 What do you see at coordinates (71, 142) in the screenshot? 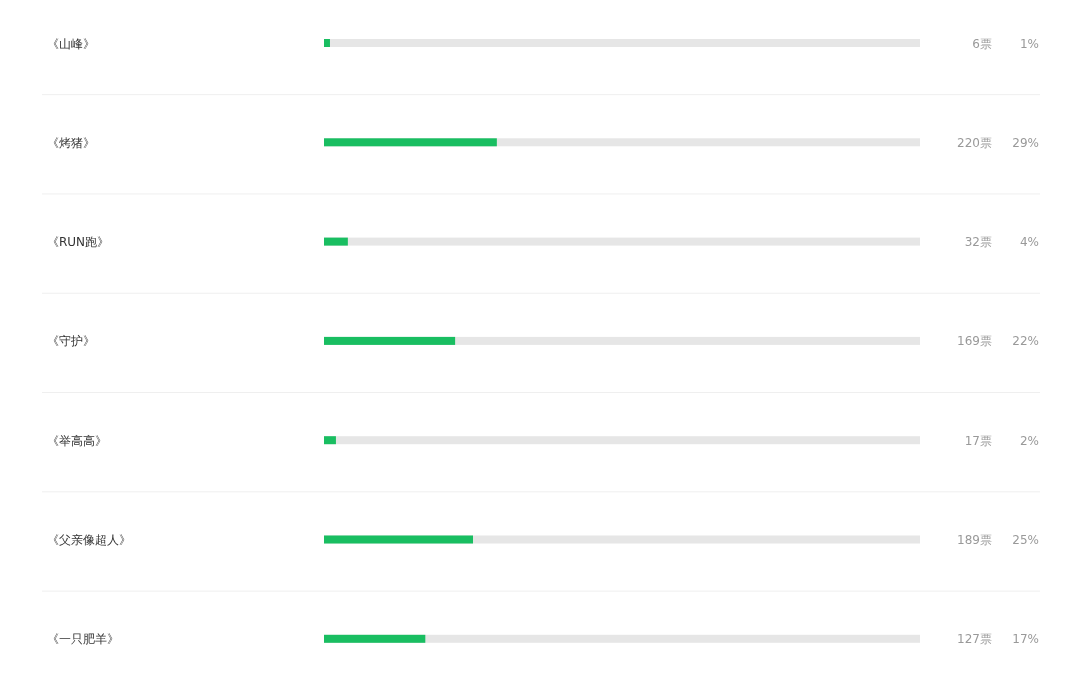
I see `y-tick-label: 《烤猪》` at bounding box center [71, 142].